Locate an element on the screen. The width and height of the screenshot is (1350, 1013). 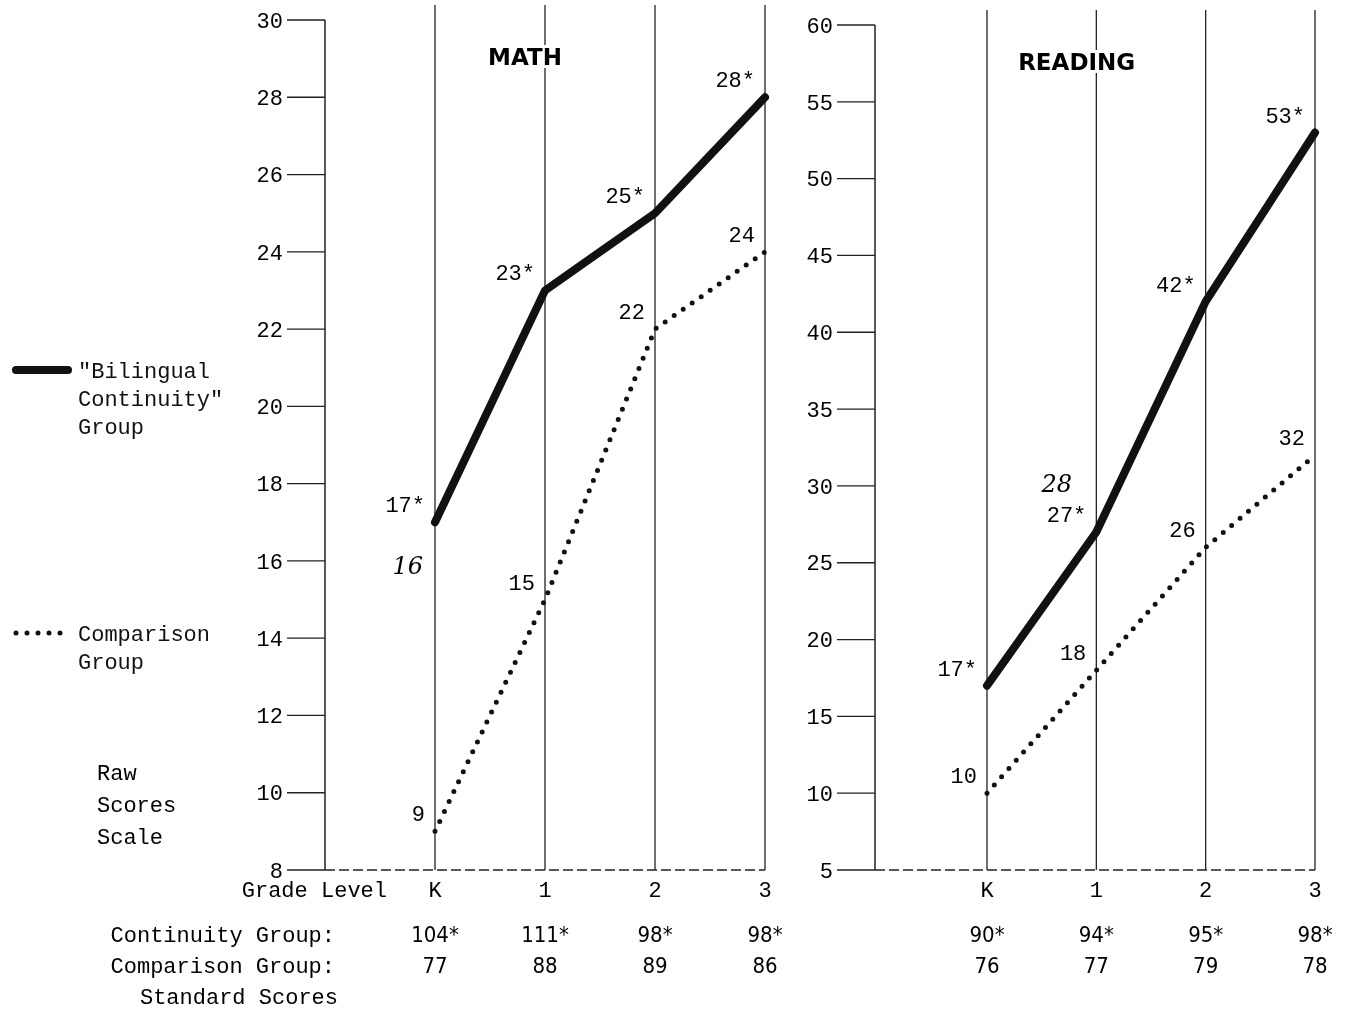
y-tick-label: 28 is located at coordinates (269, 99).